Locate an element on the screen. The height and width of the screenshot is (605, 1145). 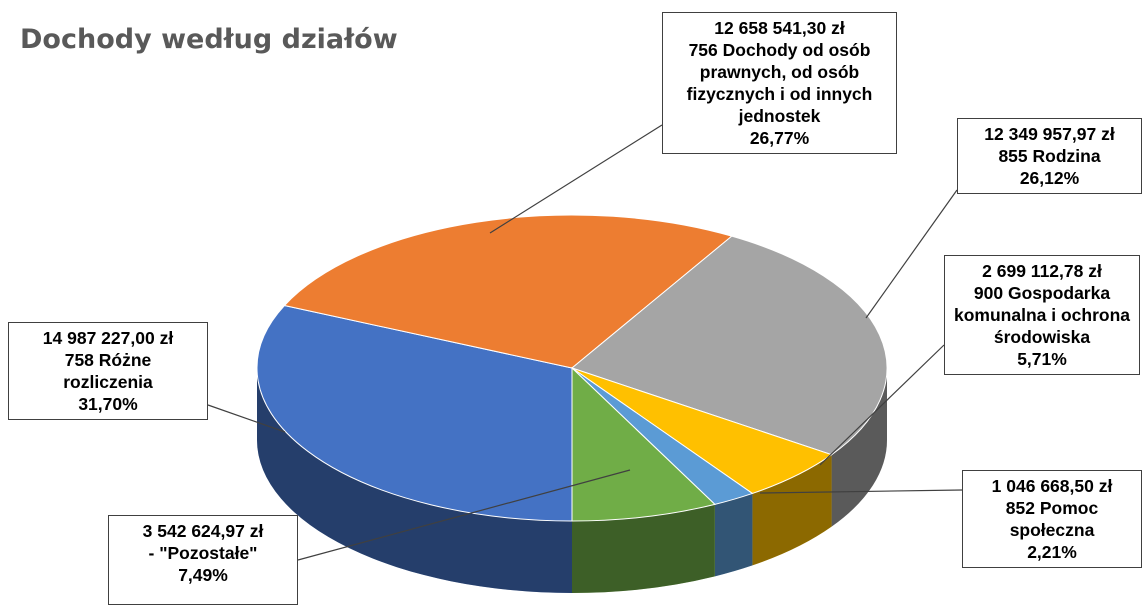
percent: 26,77% is located at coordinates (779, 138).